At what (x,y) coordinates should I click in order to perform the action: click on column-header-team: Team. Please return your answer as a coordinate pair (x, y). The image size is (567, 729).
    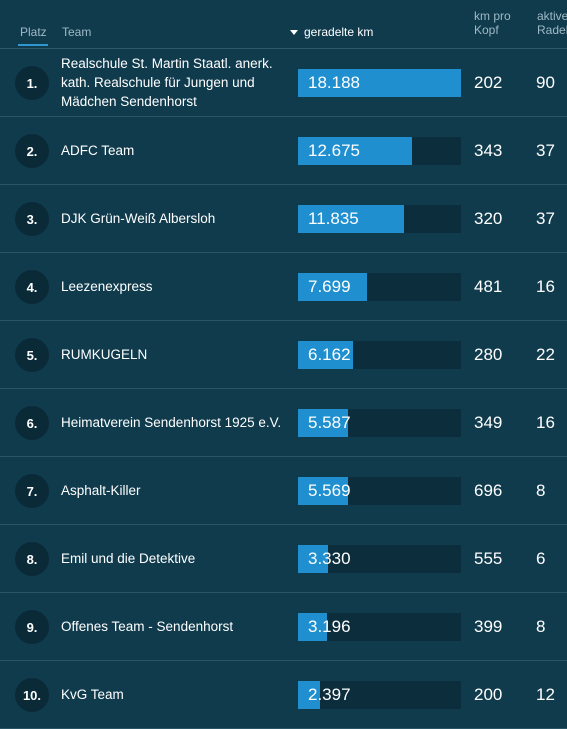
    Looking at the image, I should click on (77, 32).